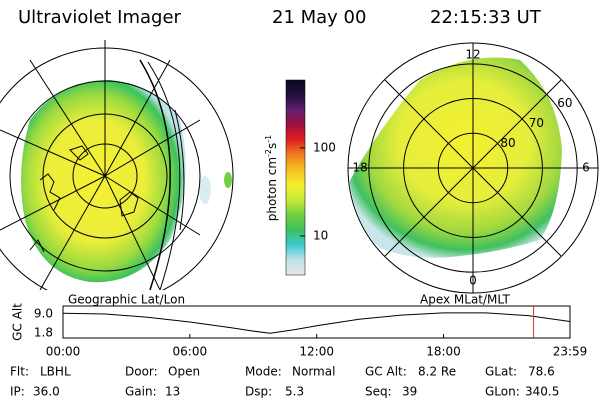  What do you see at coordinates (18, 322) in the screenshot?
I see `altitude-label: GC Alt` at bounding box center [18, 322].